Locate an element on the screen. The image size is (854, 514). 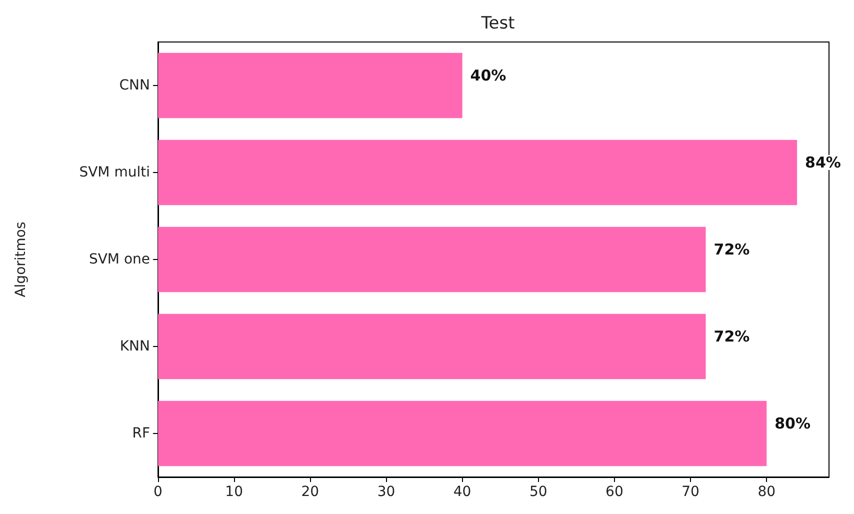
x-tick-label: 40 is located at coordinates (462, 492).